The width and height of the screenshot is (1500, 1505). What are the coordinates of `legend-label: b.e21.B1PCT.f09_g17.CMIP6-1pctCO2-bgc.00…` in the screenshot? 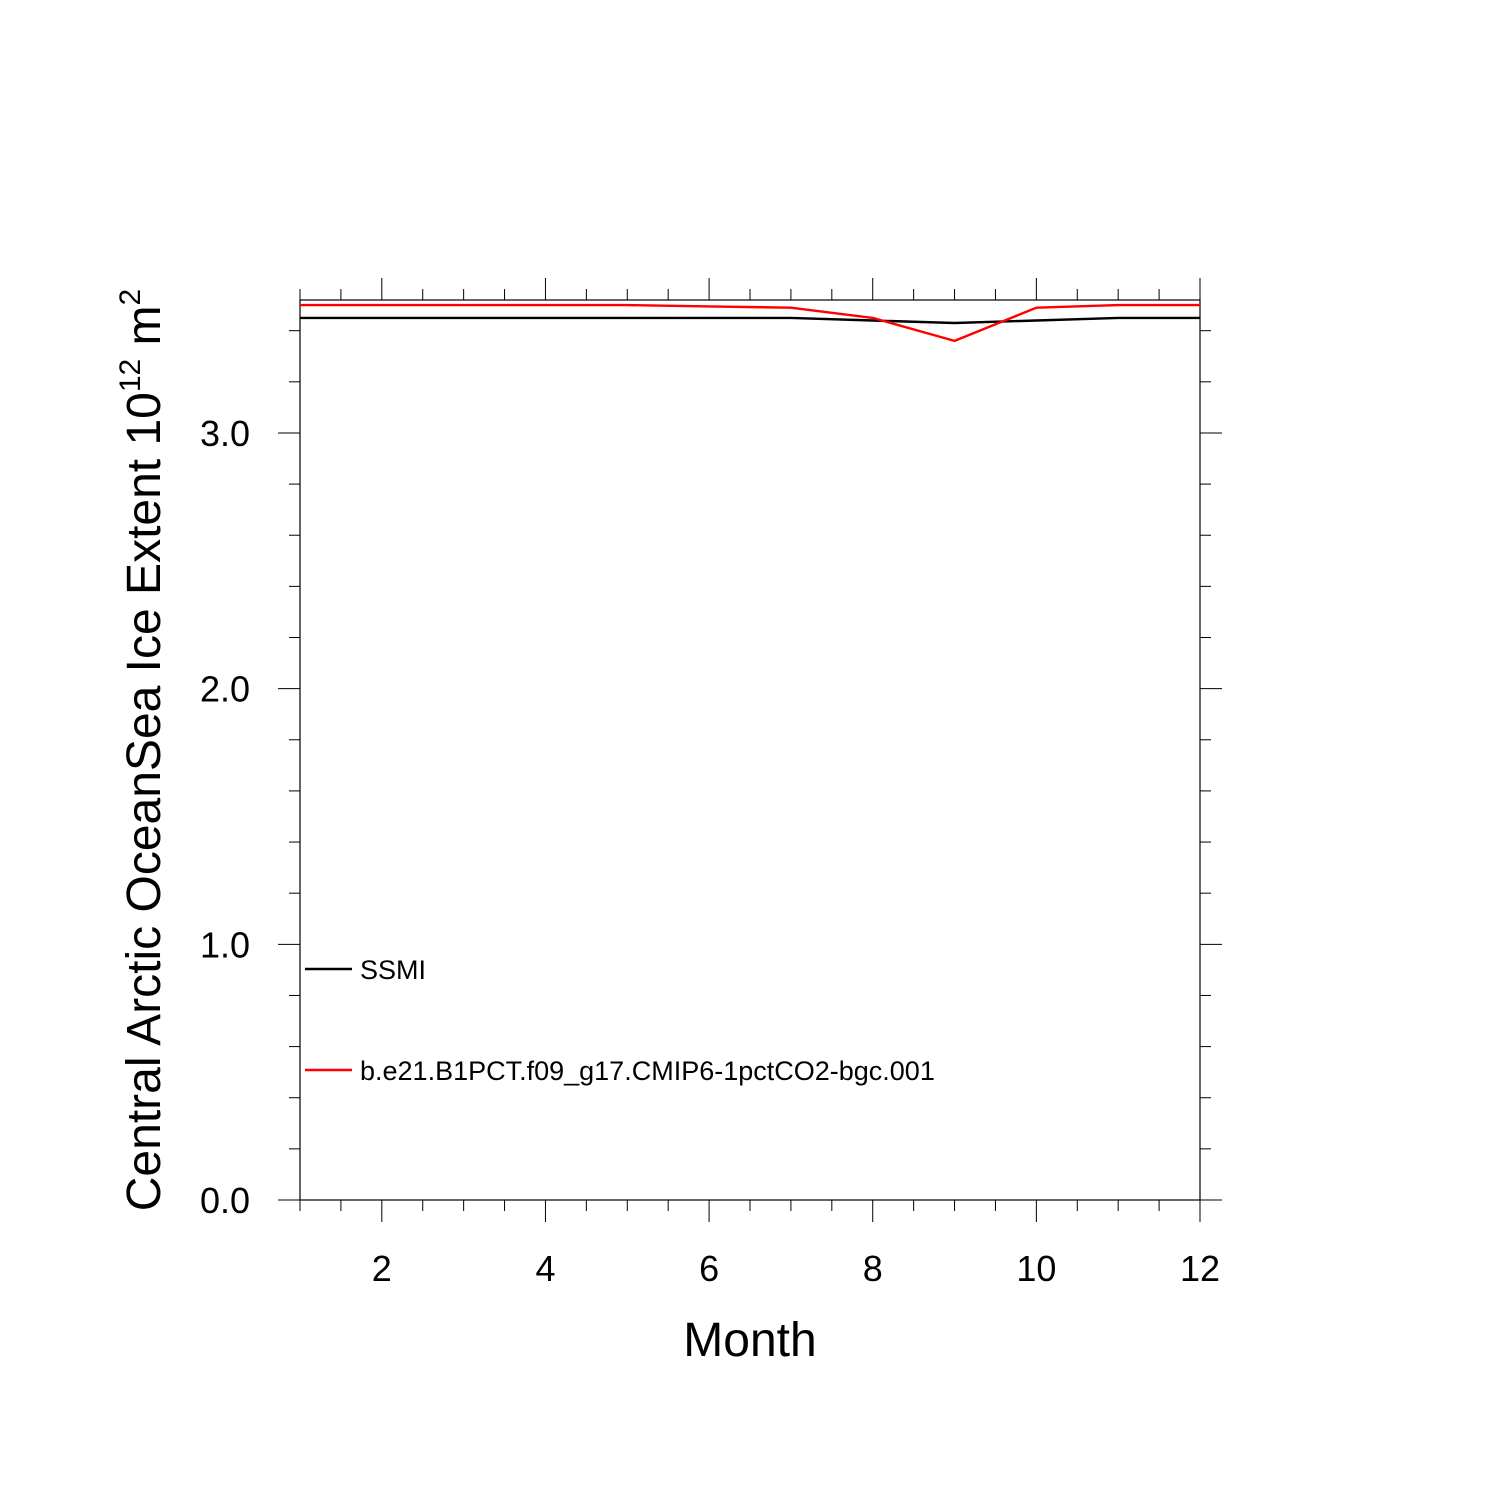 It's located at (647, 1071).